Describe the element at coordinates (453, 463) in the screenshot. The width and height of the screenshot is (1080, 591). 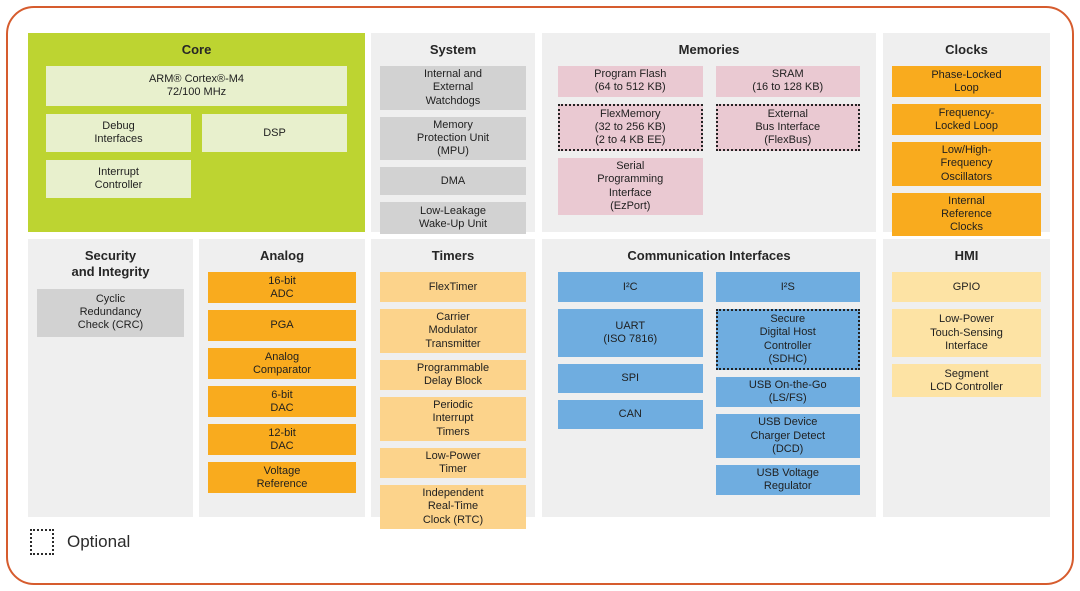
I see `block-low-power-timer: Low-Power Timer` at that location.